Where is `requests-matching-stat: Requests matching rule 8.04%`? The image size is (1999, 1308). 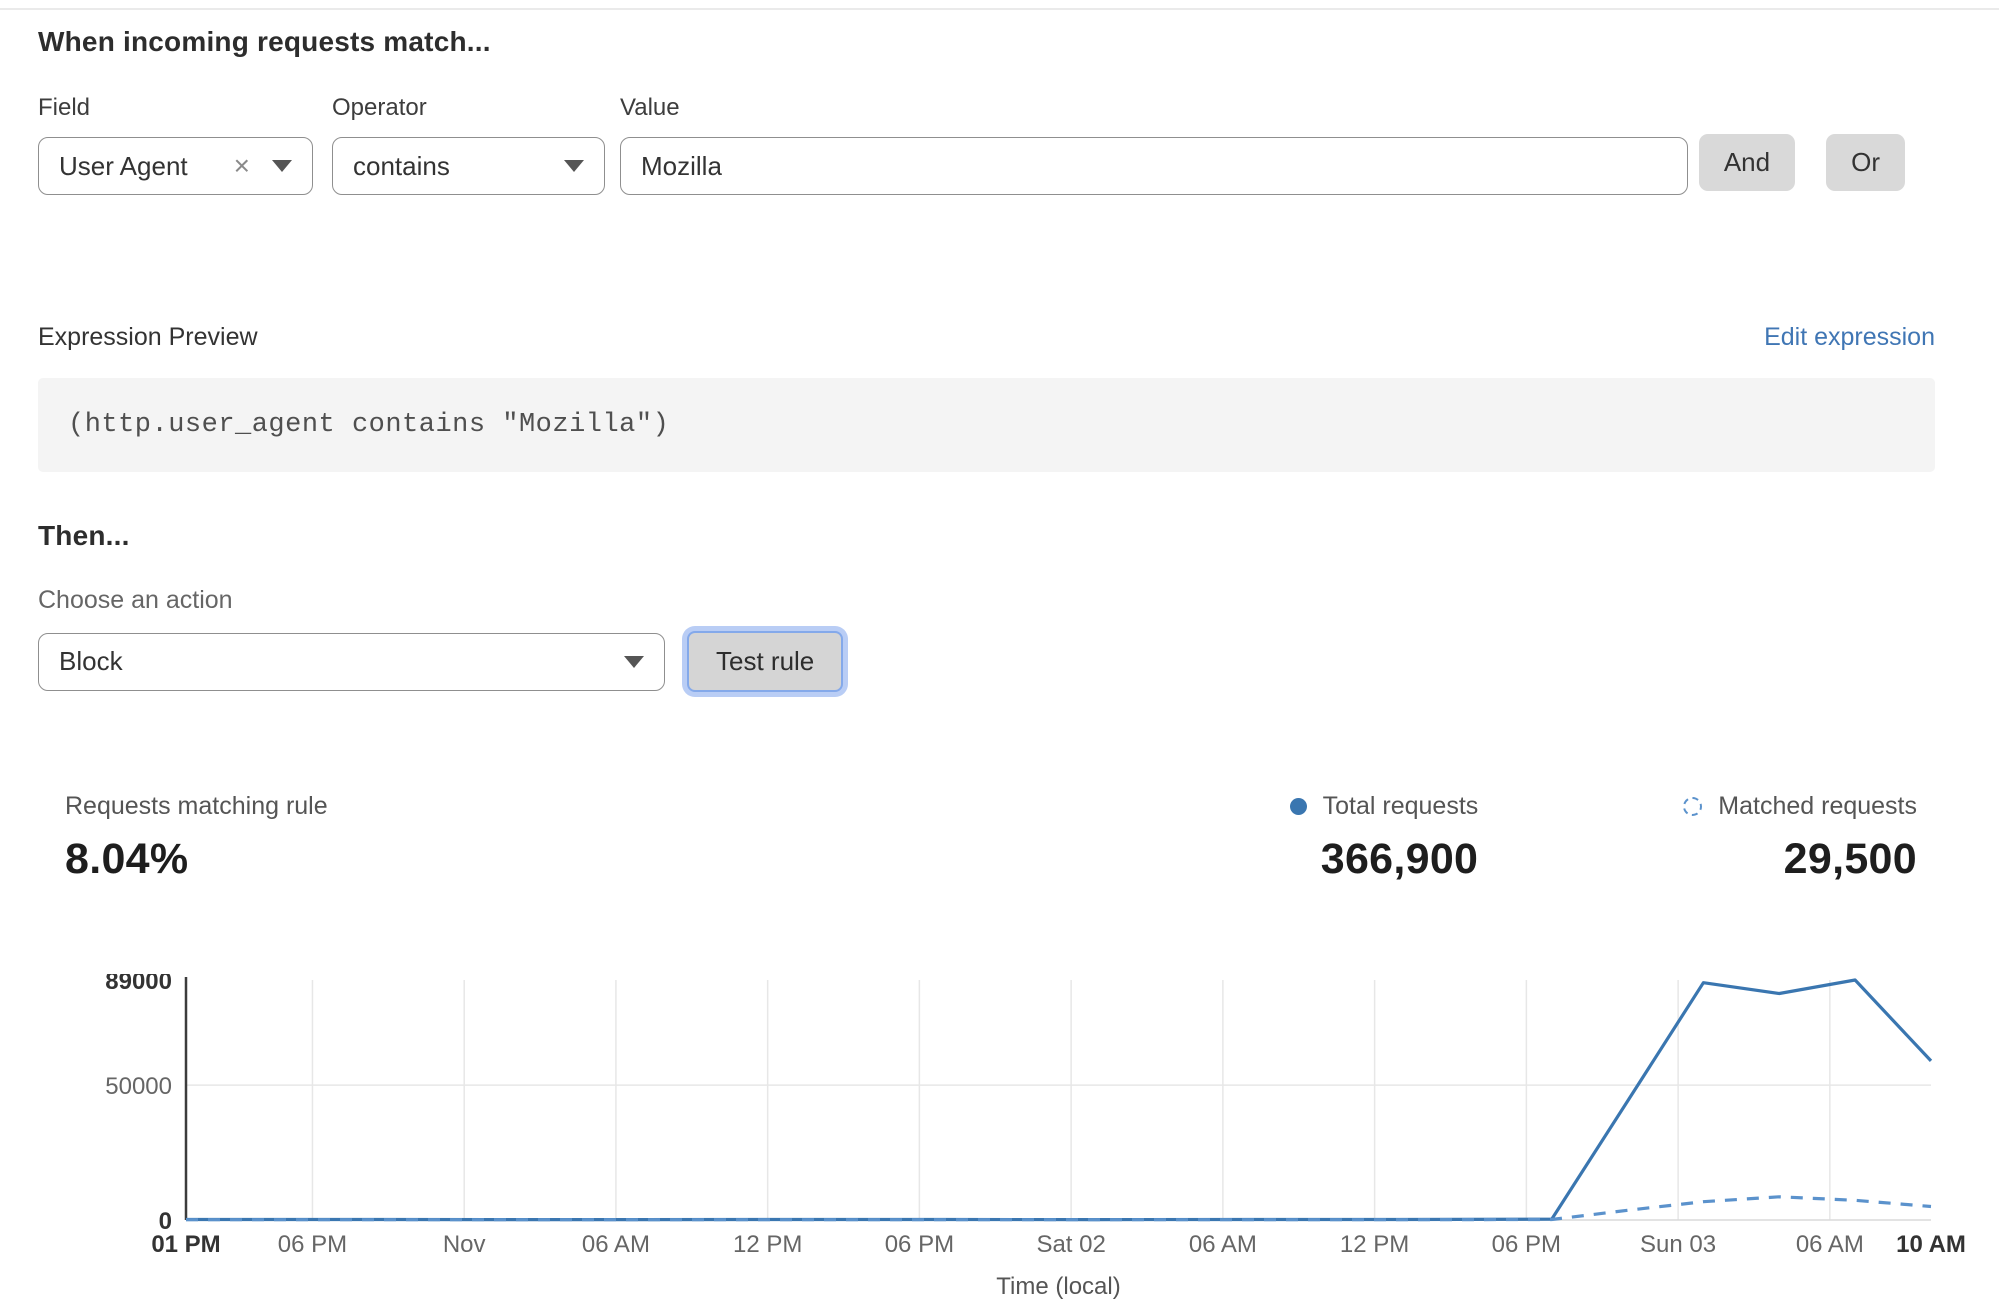
requests-matching-stat: Requests matching rule 8.04% is located at coordinates (196, 838).